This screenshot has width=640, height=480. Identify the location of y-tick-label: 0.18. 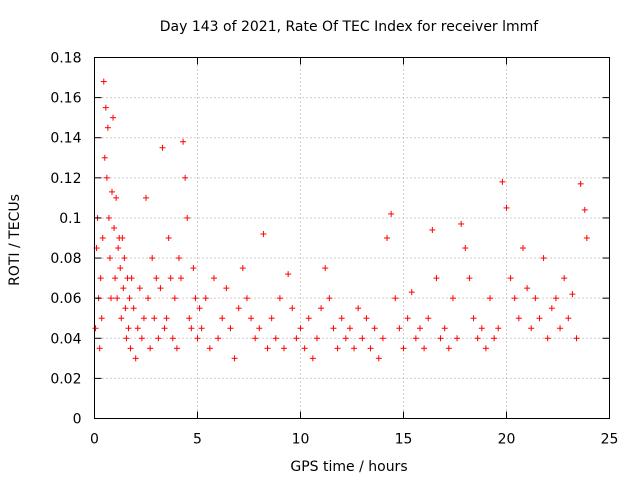
(65, 59).